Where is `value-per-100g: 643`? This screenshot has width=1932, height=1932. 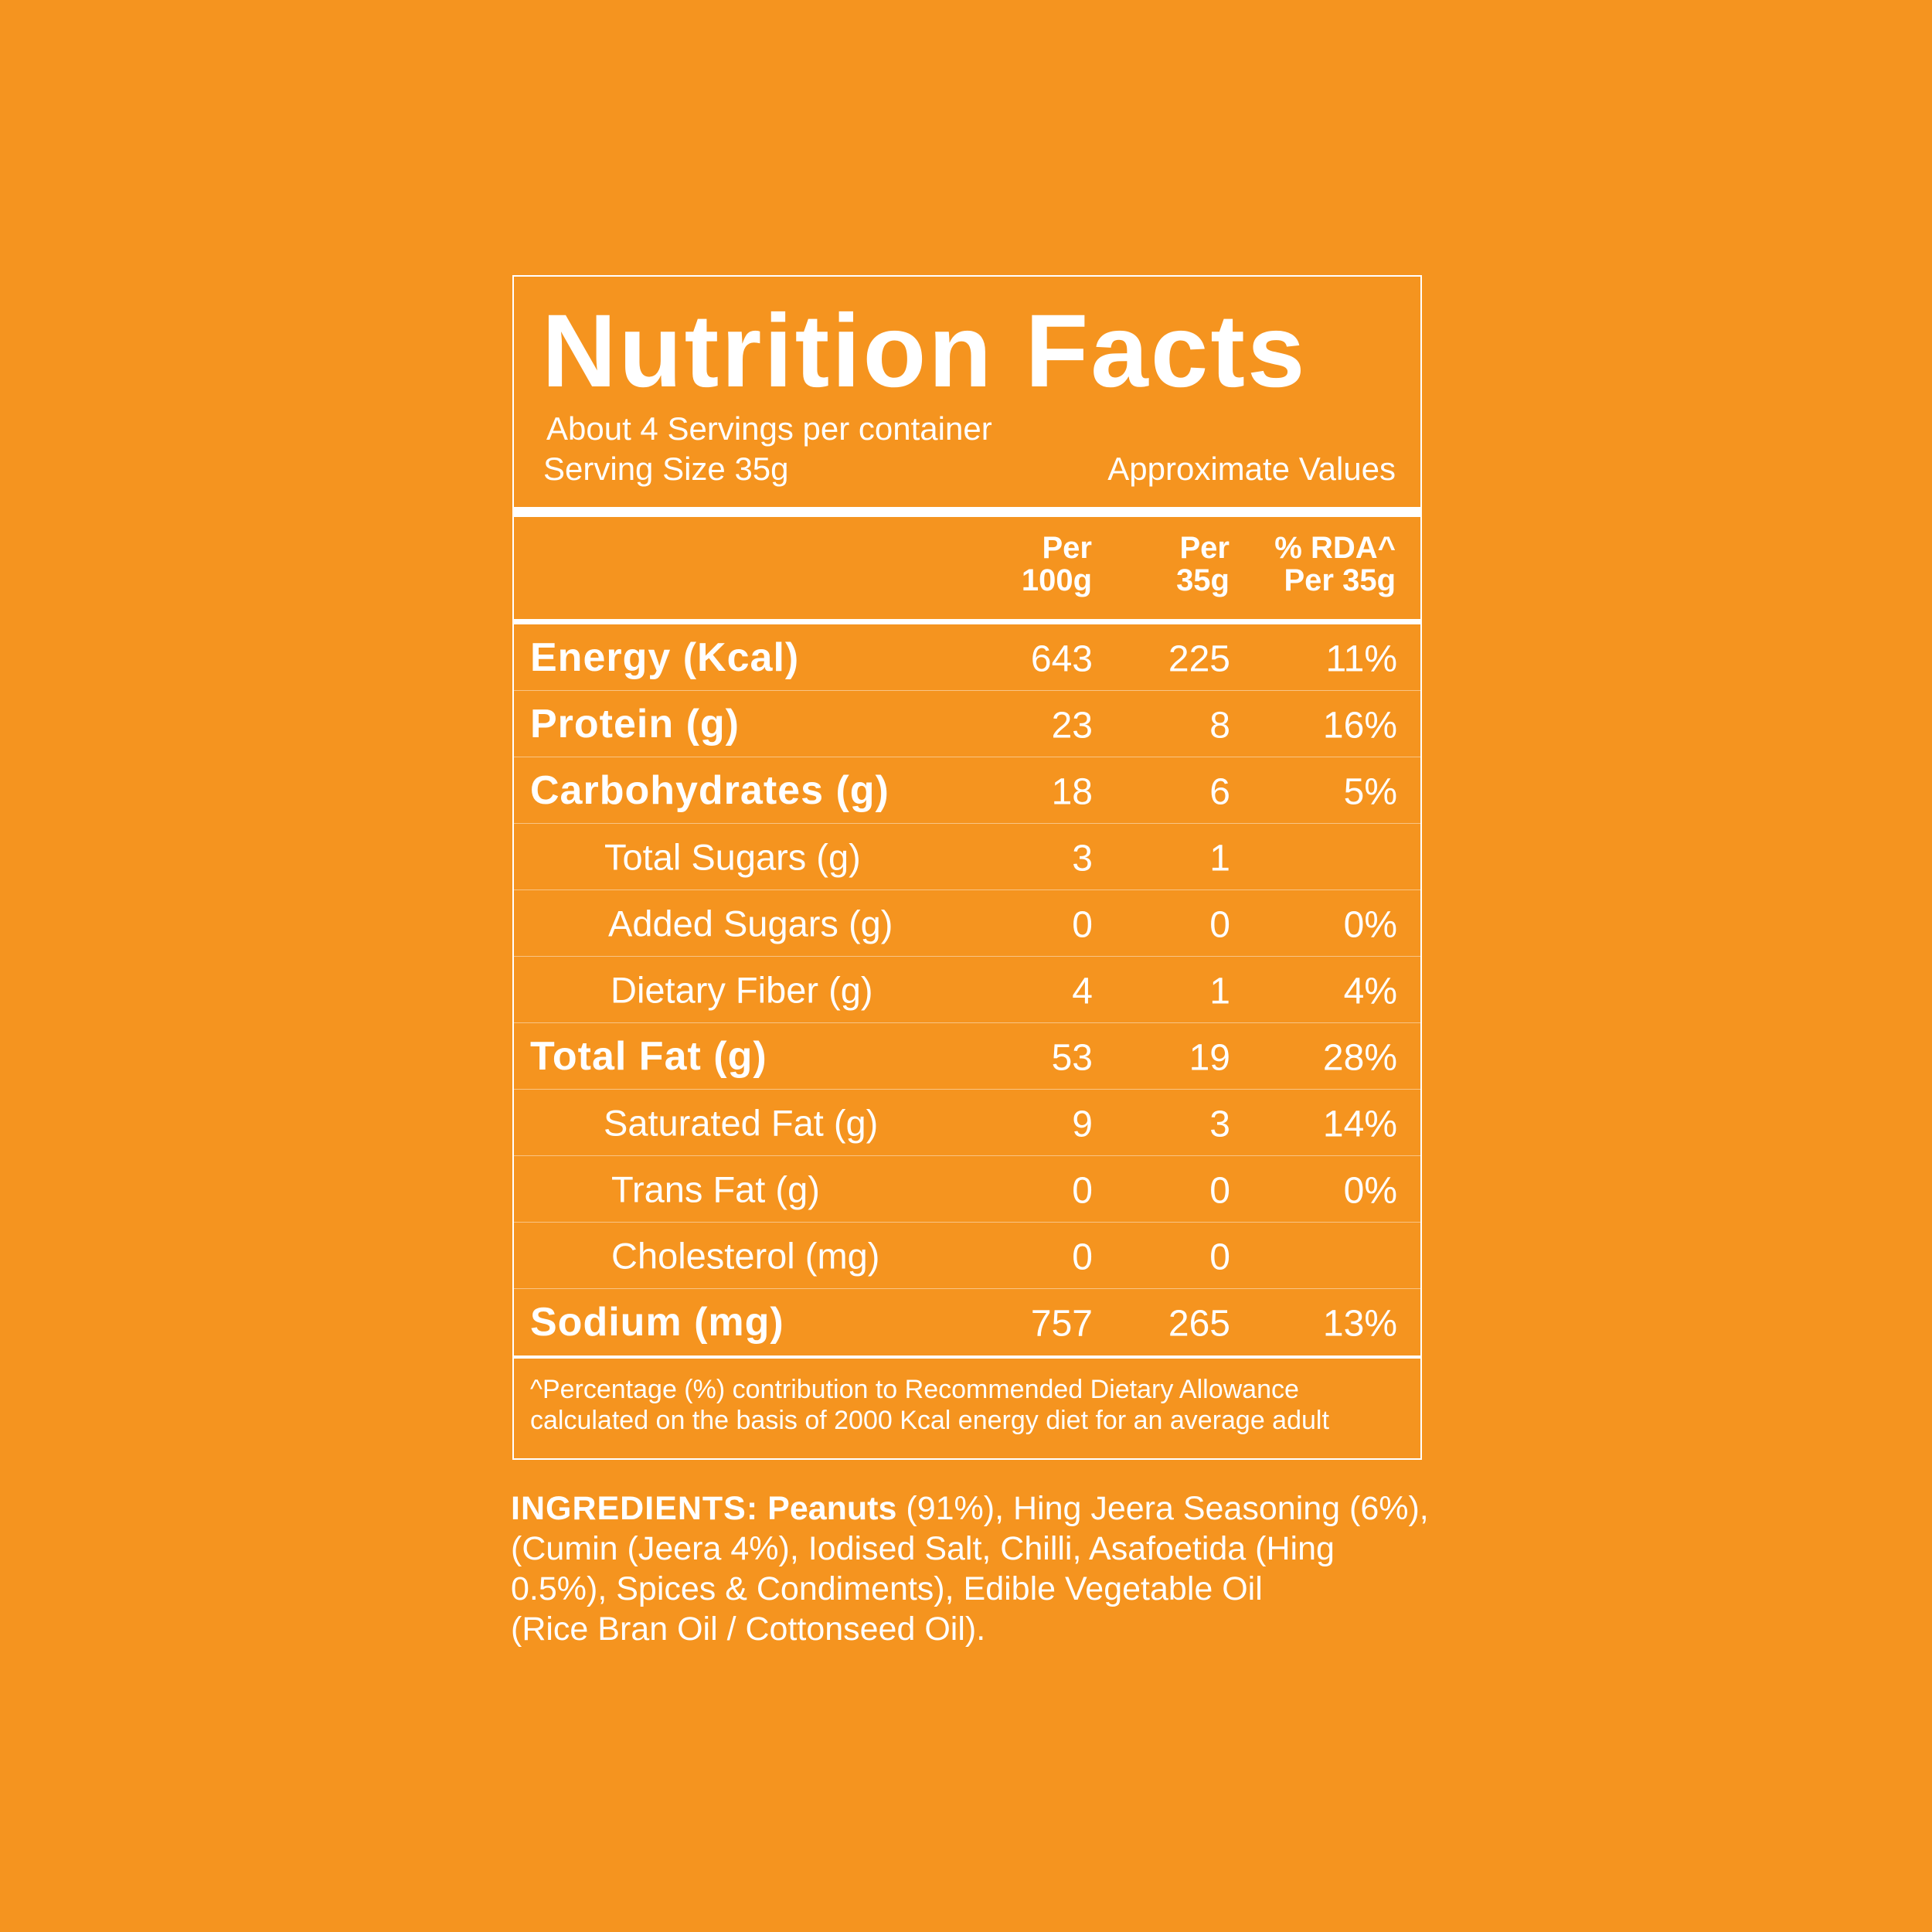
value-per-100g: 643 is located at coordinates (1062, 659).